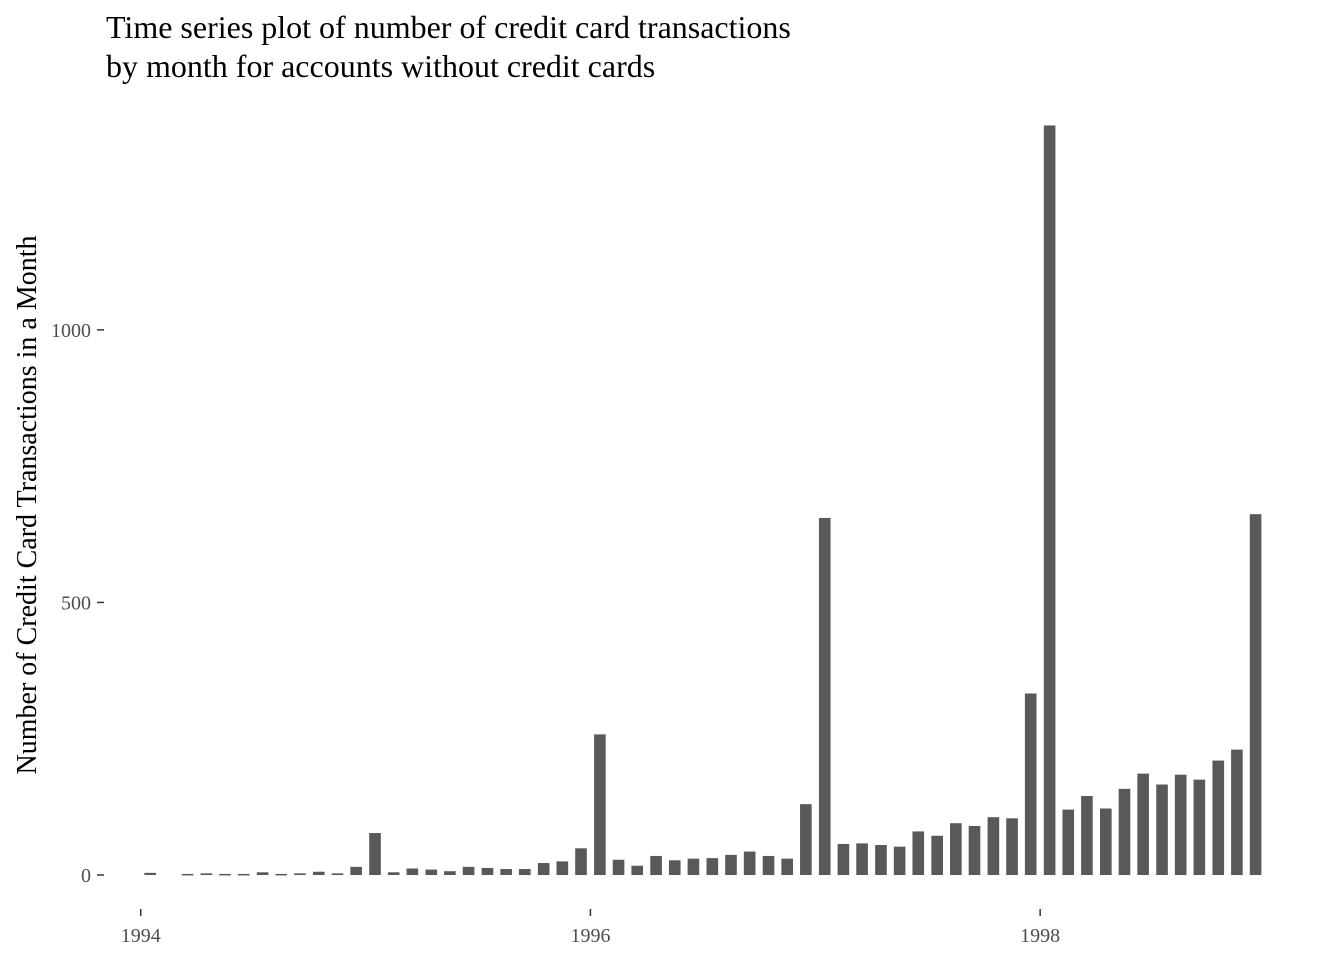 The height and width of the screenshot is (960, 1344). I want to click on x-tick-label: 1998, so click(1040, 936).